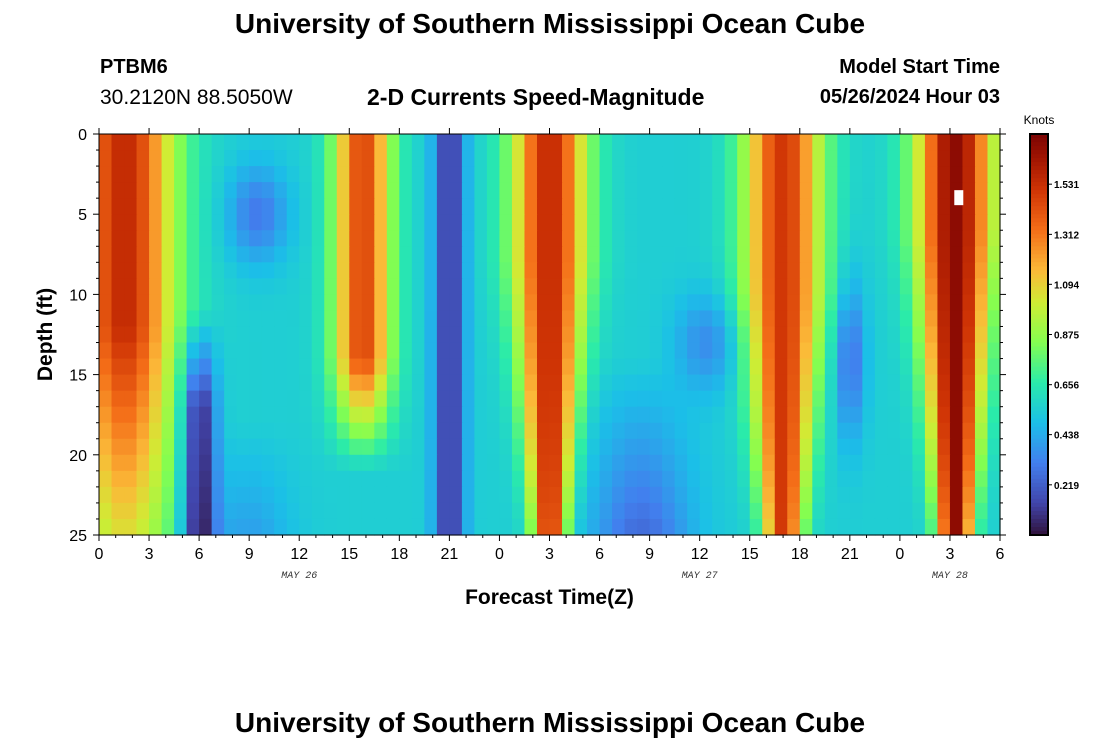  What do you see at coordinates (78, 456) in the screenshot?
I see `y-tick-label: 20` at bounding box center [78, 456].